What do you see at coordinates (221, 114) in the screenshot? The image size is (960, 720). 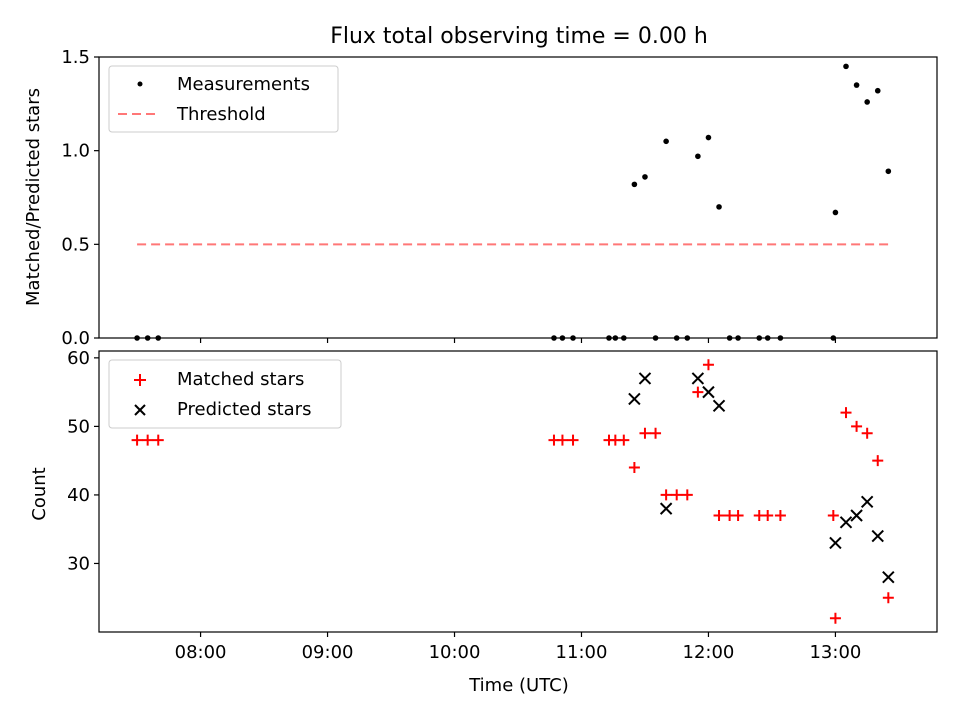 I see `legend-threshold-label: Threshold` at bounding box center [221, 114].